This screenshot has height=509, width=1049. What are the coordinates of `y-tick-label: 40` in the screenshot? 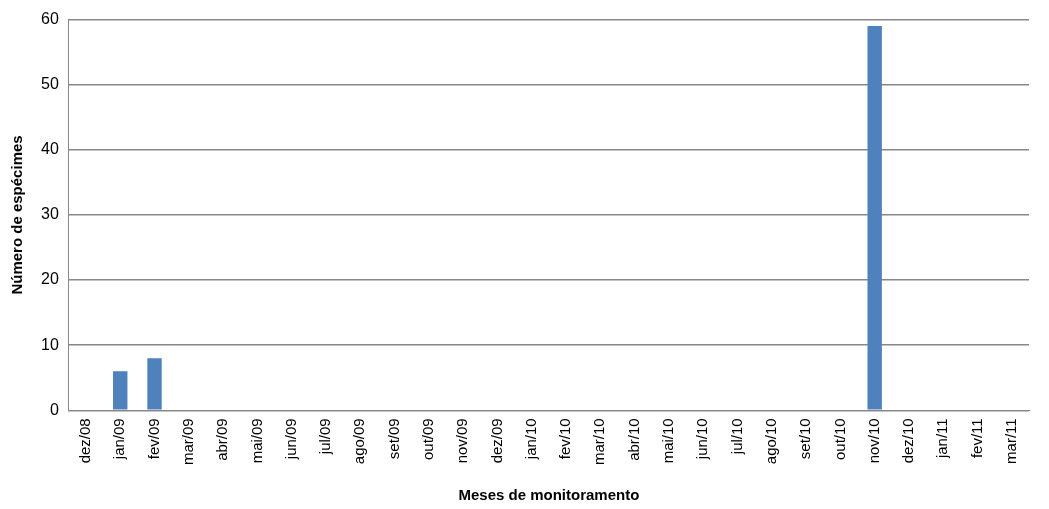 It's located at (50, 149).